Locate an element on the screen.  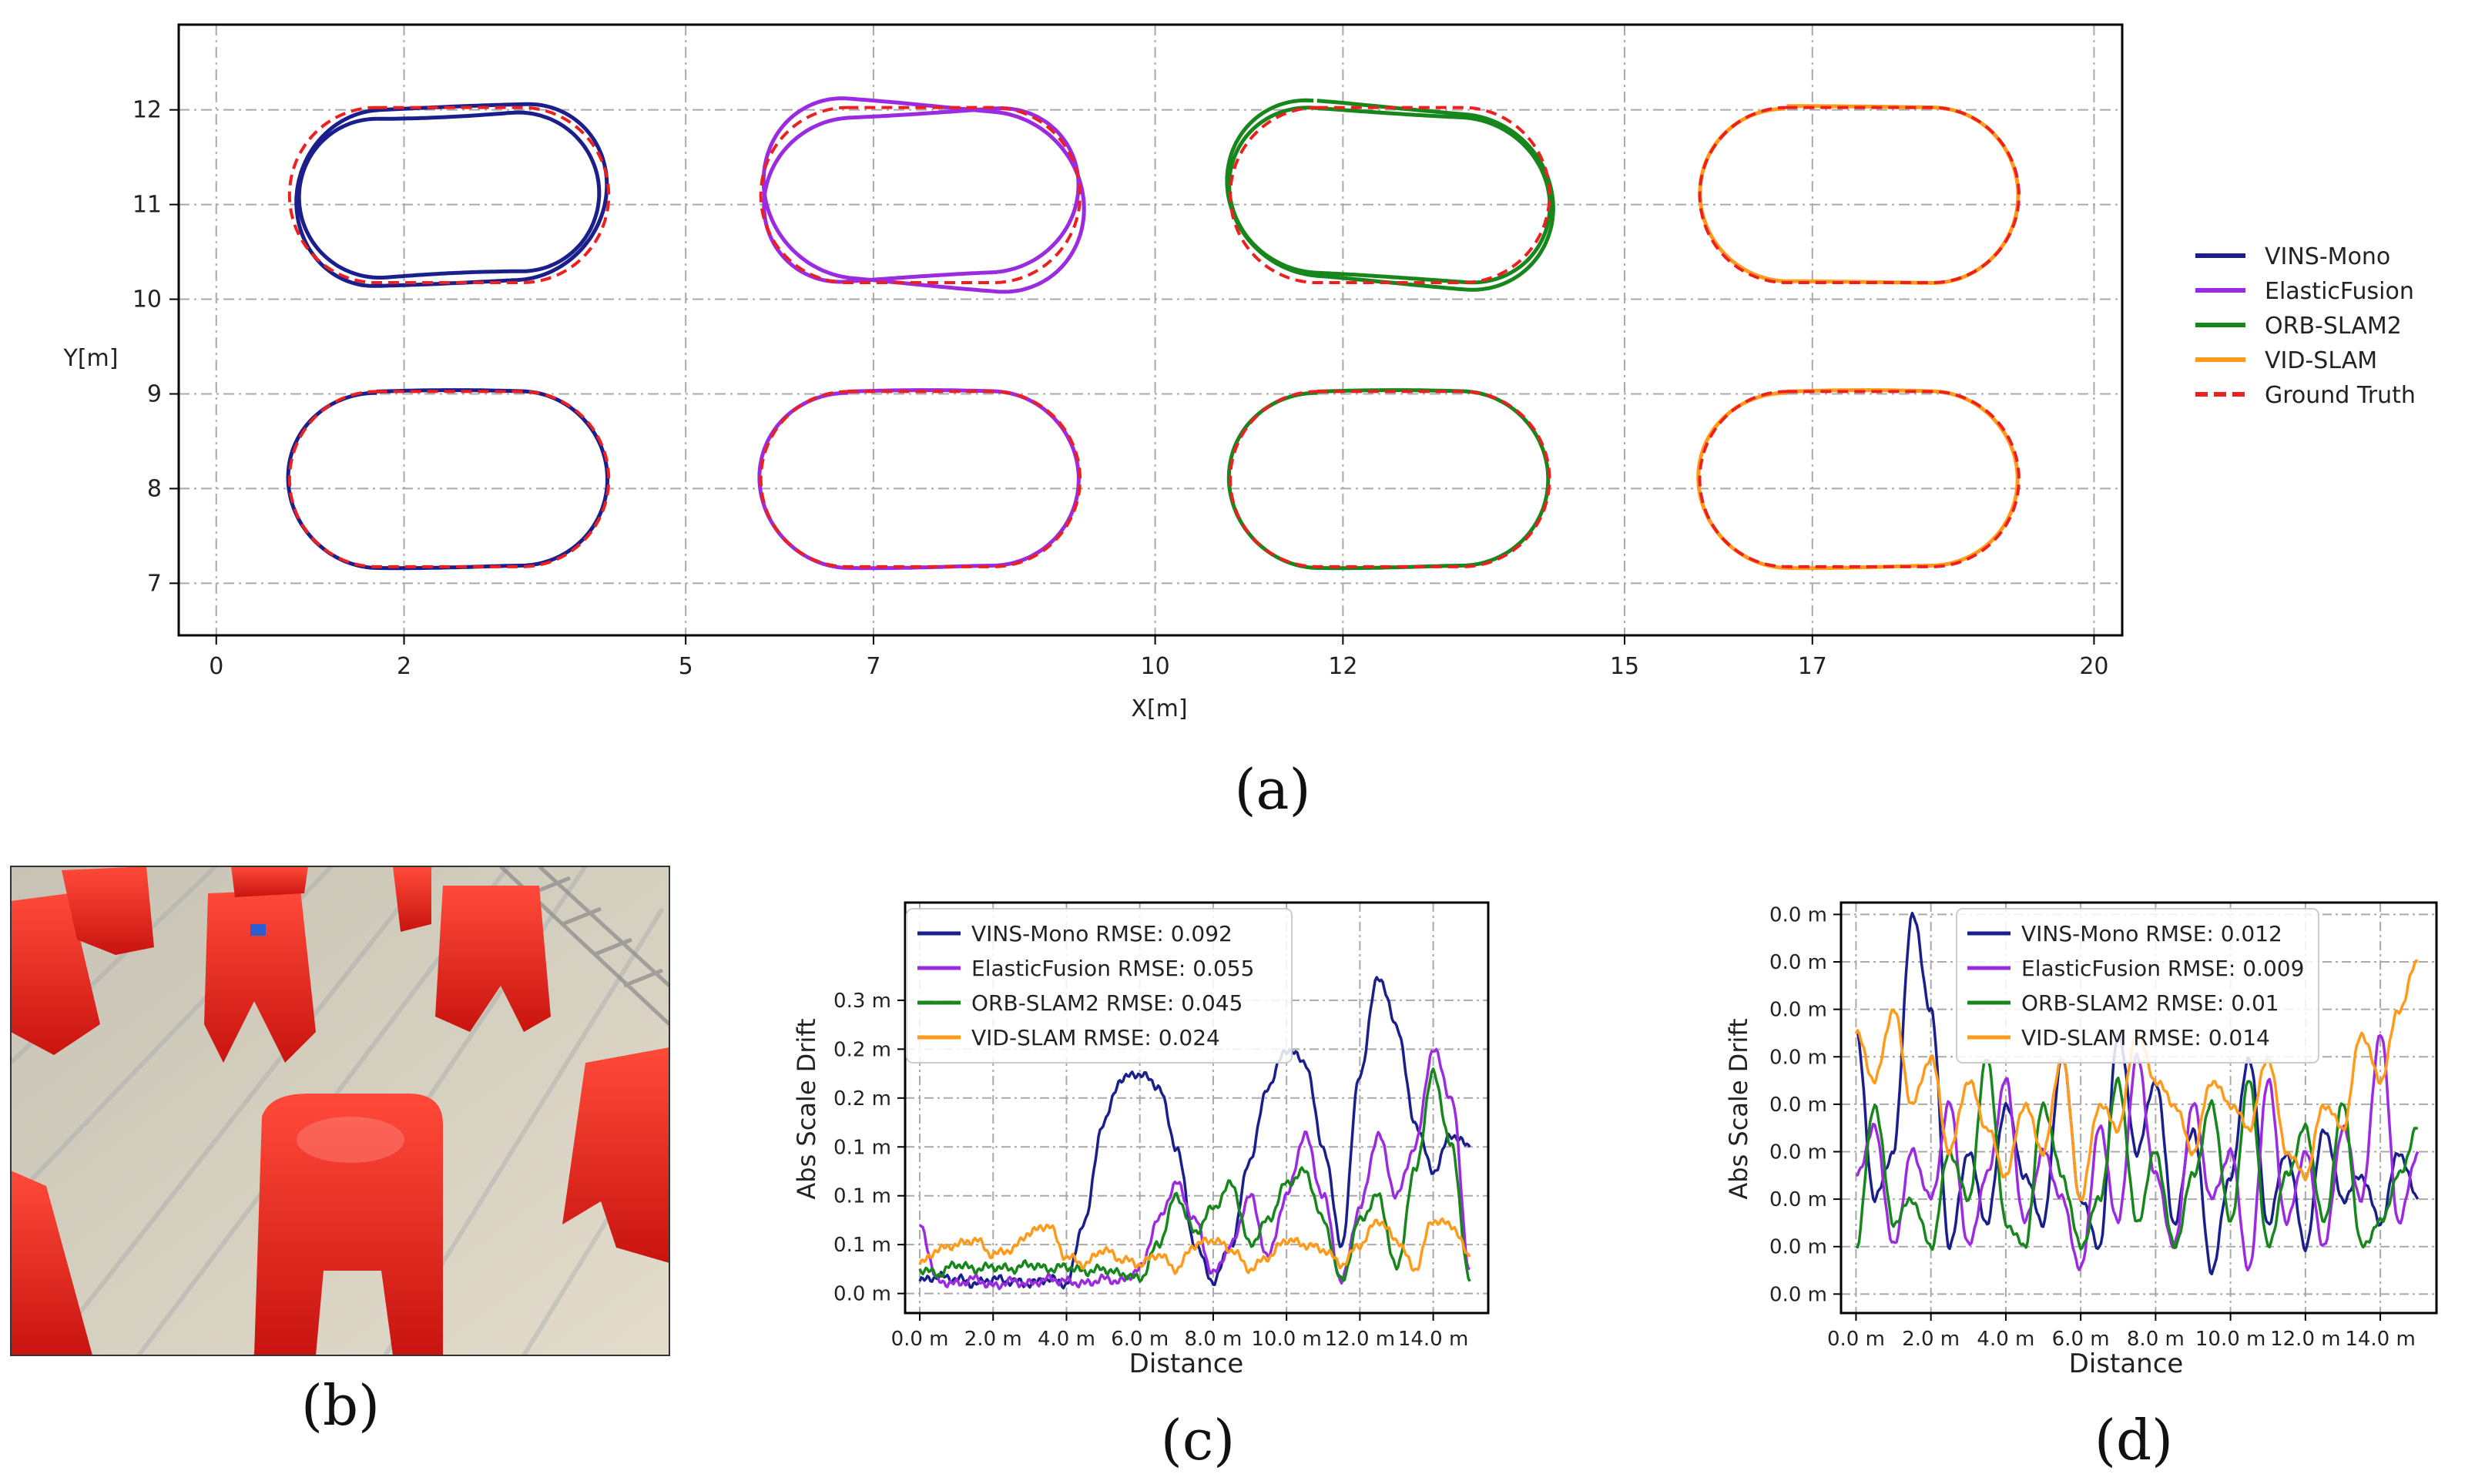
a-legend-label: ORB-SLAM2 is located at coordinates (2333, 326).